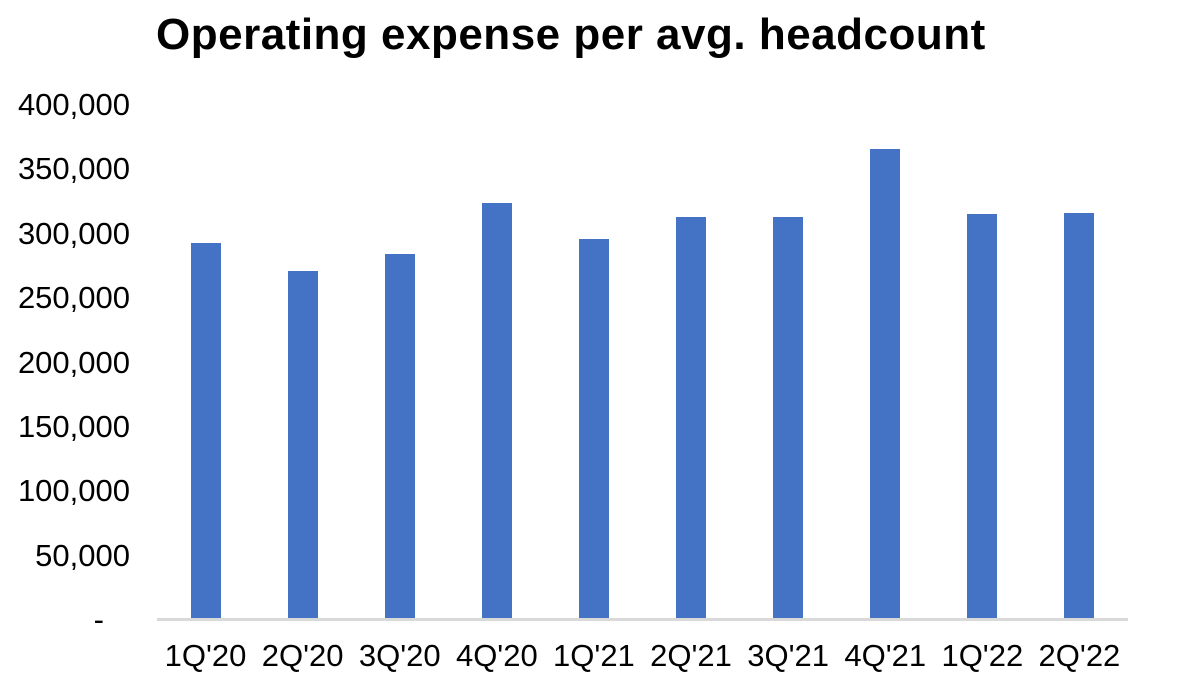  What do you see at coordinates (1079, 416) in the screenshot?
I see `bar-2Q'22` at bounding box center [1079, 416].